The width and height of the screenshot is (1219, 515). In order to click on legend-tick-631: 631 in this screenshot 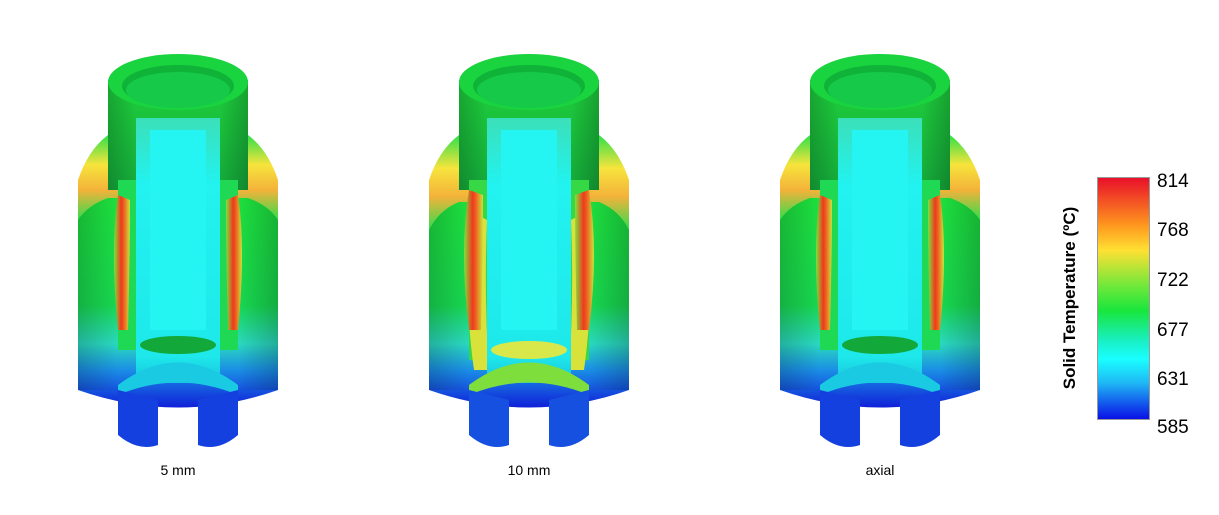, I will do `click(1173, 379)`.